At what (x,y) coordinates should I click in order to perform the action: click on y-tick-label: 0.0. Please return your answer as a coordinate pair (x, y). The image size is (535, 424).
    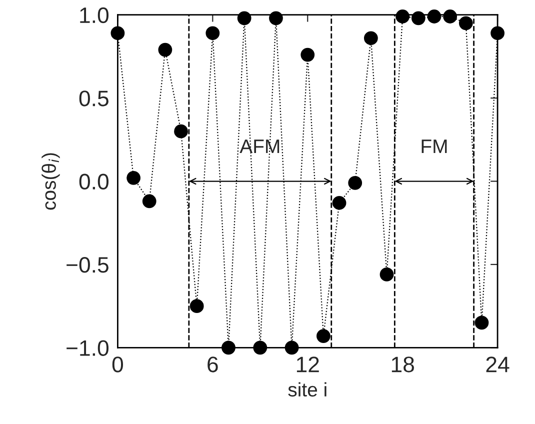
    Looking at the image, I should click on (93, 182).